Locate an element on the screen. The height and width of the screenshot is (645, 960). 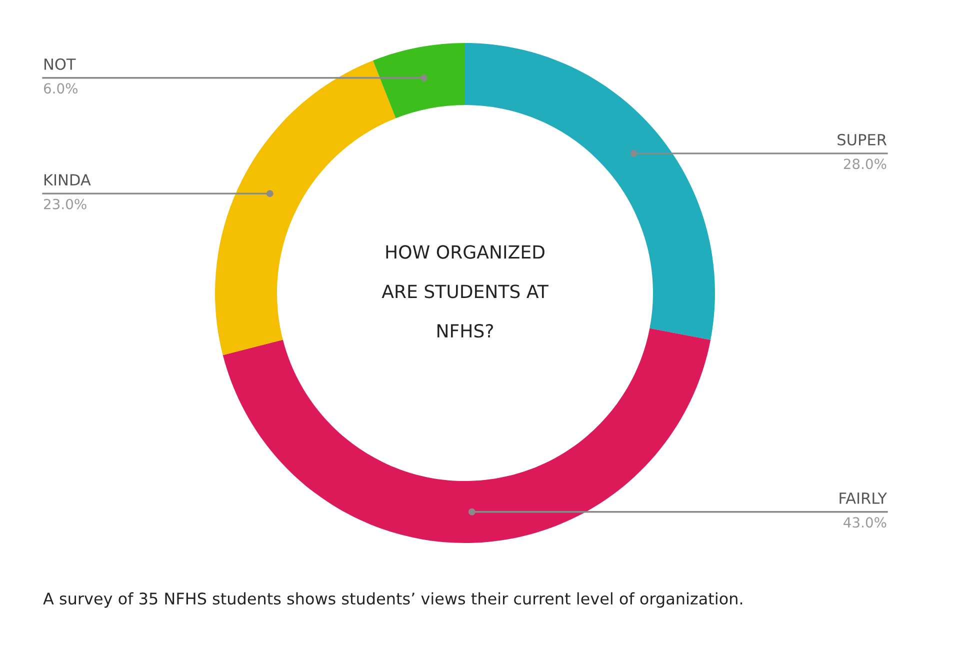
chart-title: HOW ORGANIZED ARE STUDENTS AT NFHS? is located at coordinates (465, 291).